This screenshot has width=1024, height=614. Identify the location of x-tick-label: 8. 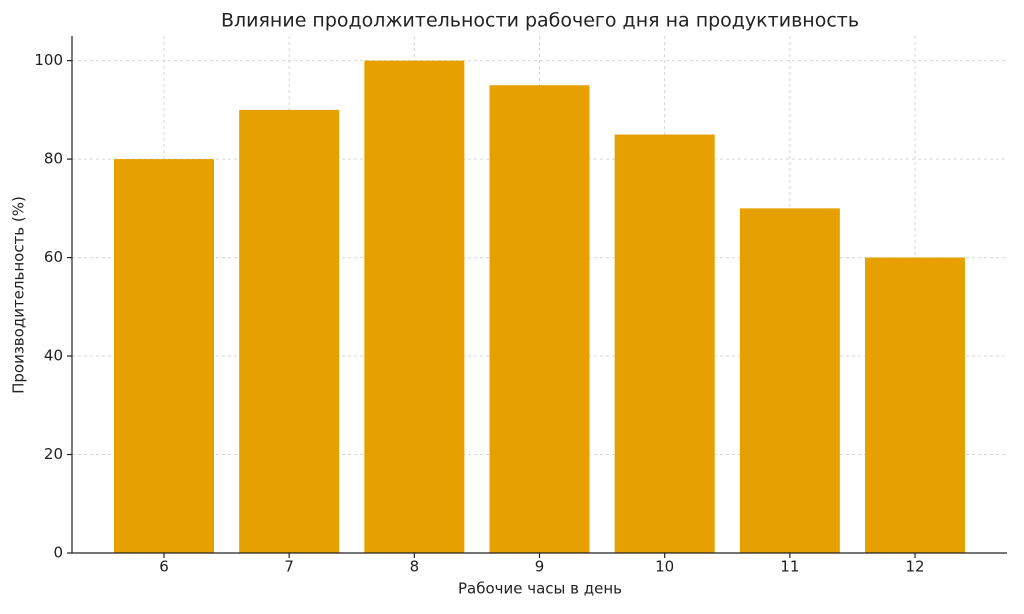
(415, 567).